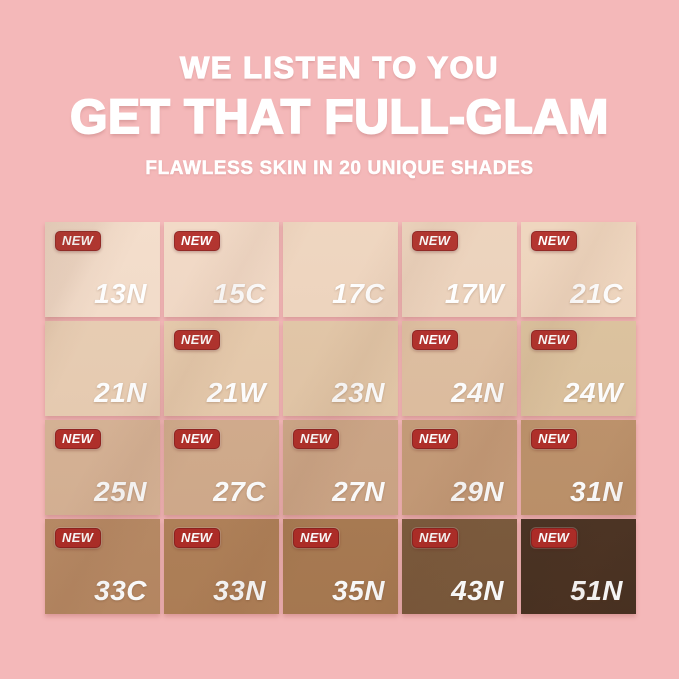 The height and width of the screenshot is (679, 679). Describe the element at coordinates (102, 368) in the screenshot. I see `shade-swatch-21N: 21N` at that location.